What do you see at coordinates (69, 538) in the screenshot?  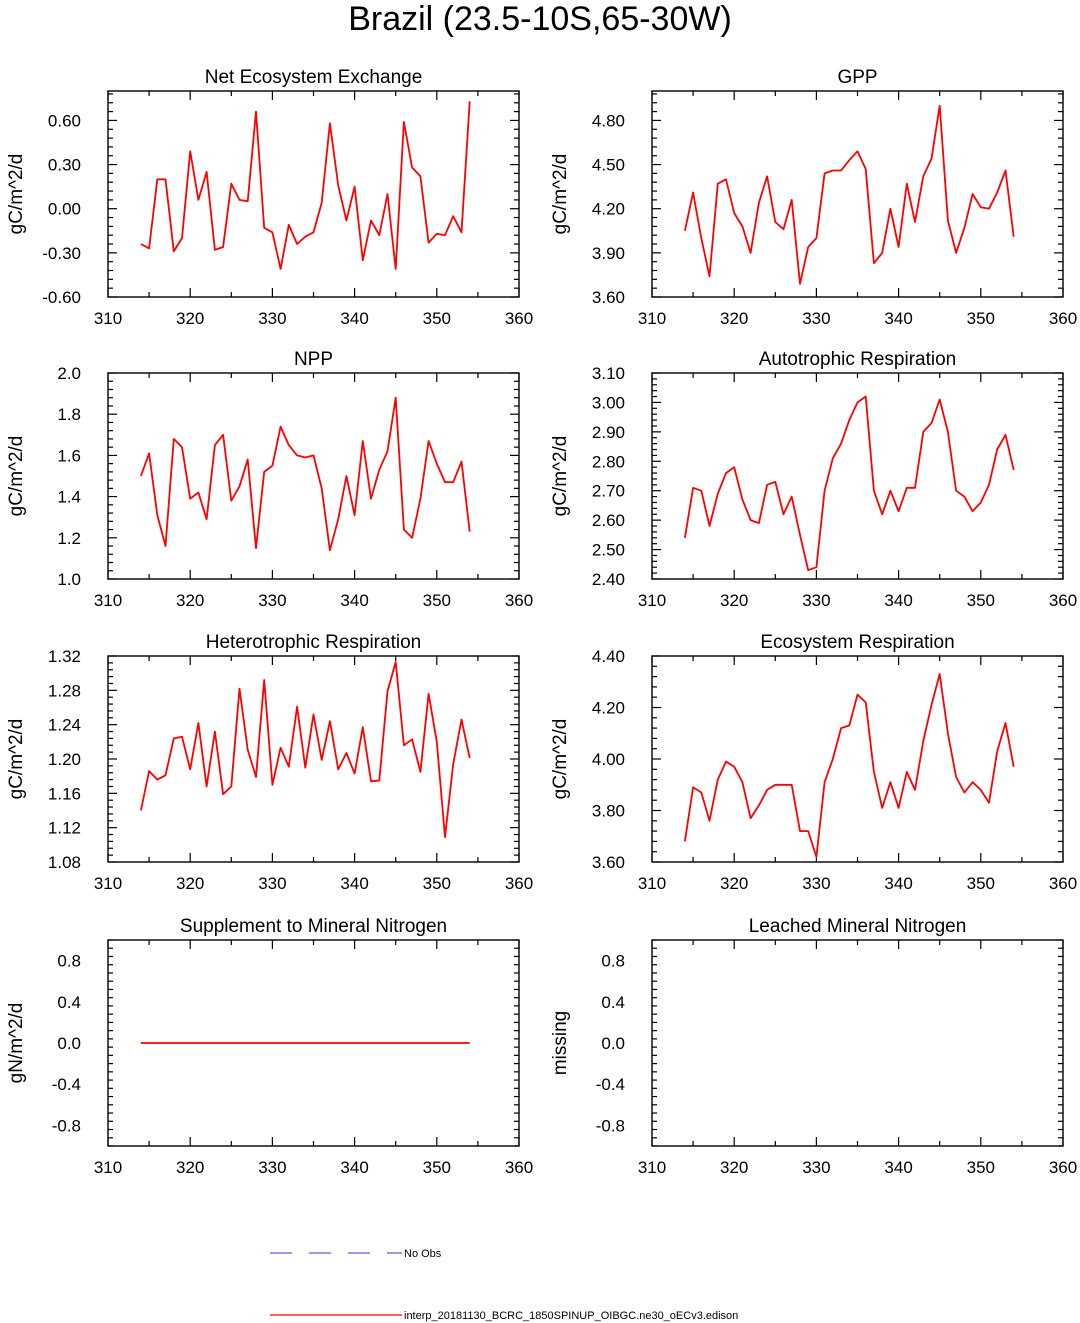 I see `y-tick-label: 1.2` at bounding box center [69, 538].